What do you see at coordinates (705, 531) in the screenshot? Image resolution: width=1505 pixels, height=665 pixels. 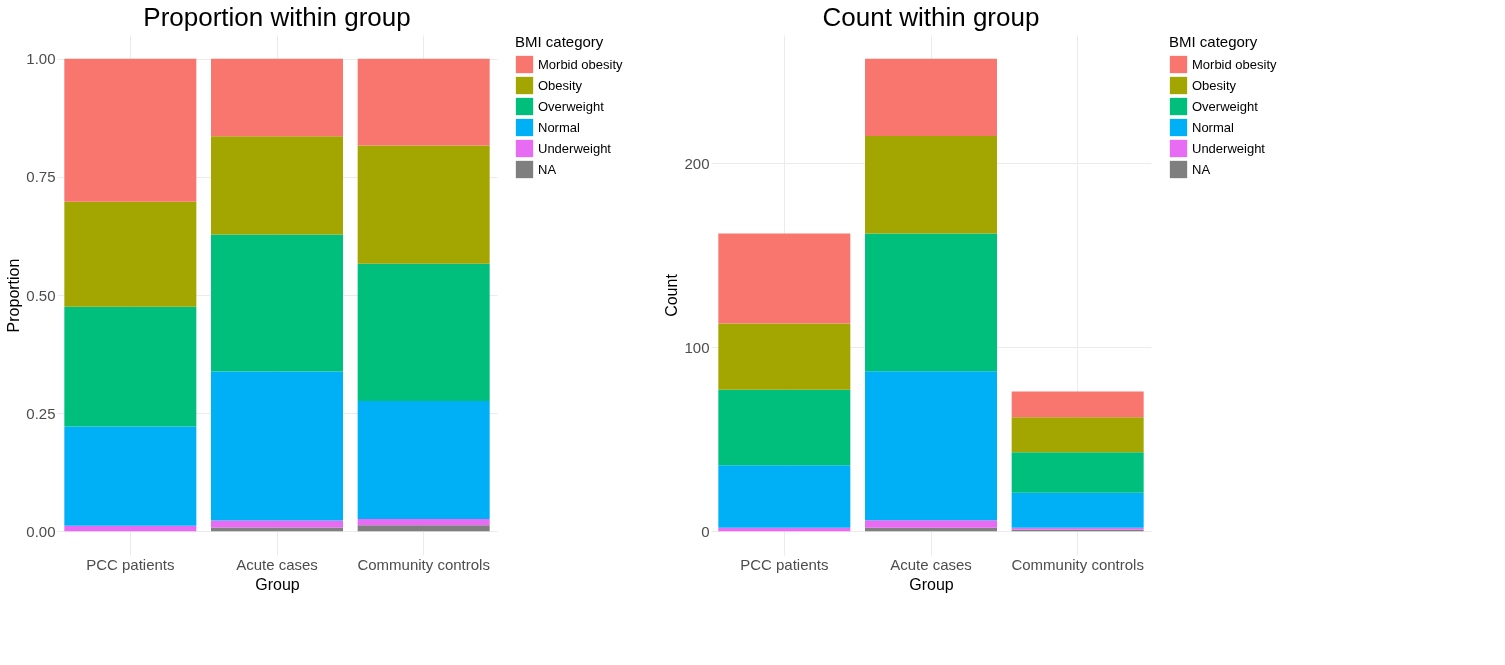 I see `y-tick-label: 0` at bounding box center [705, 531].